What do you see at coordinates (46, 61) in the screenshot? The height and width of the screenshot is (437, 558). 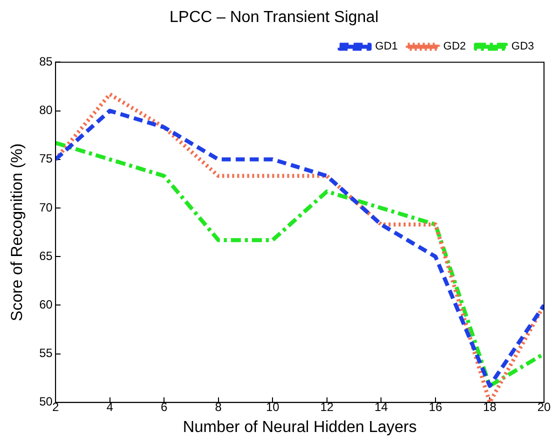 I see `y-tick-label: 85` at bounding box center [46, 61].